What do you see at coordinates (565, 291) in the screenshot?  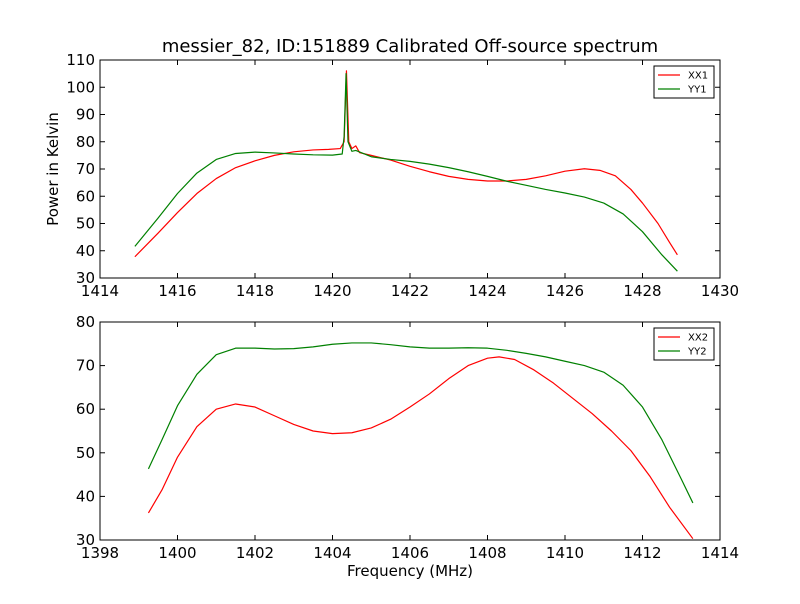 I see `x-tick-label: 1426` at bounding box center [565, 291].